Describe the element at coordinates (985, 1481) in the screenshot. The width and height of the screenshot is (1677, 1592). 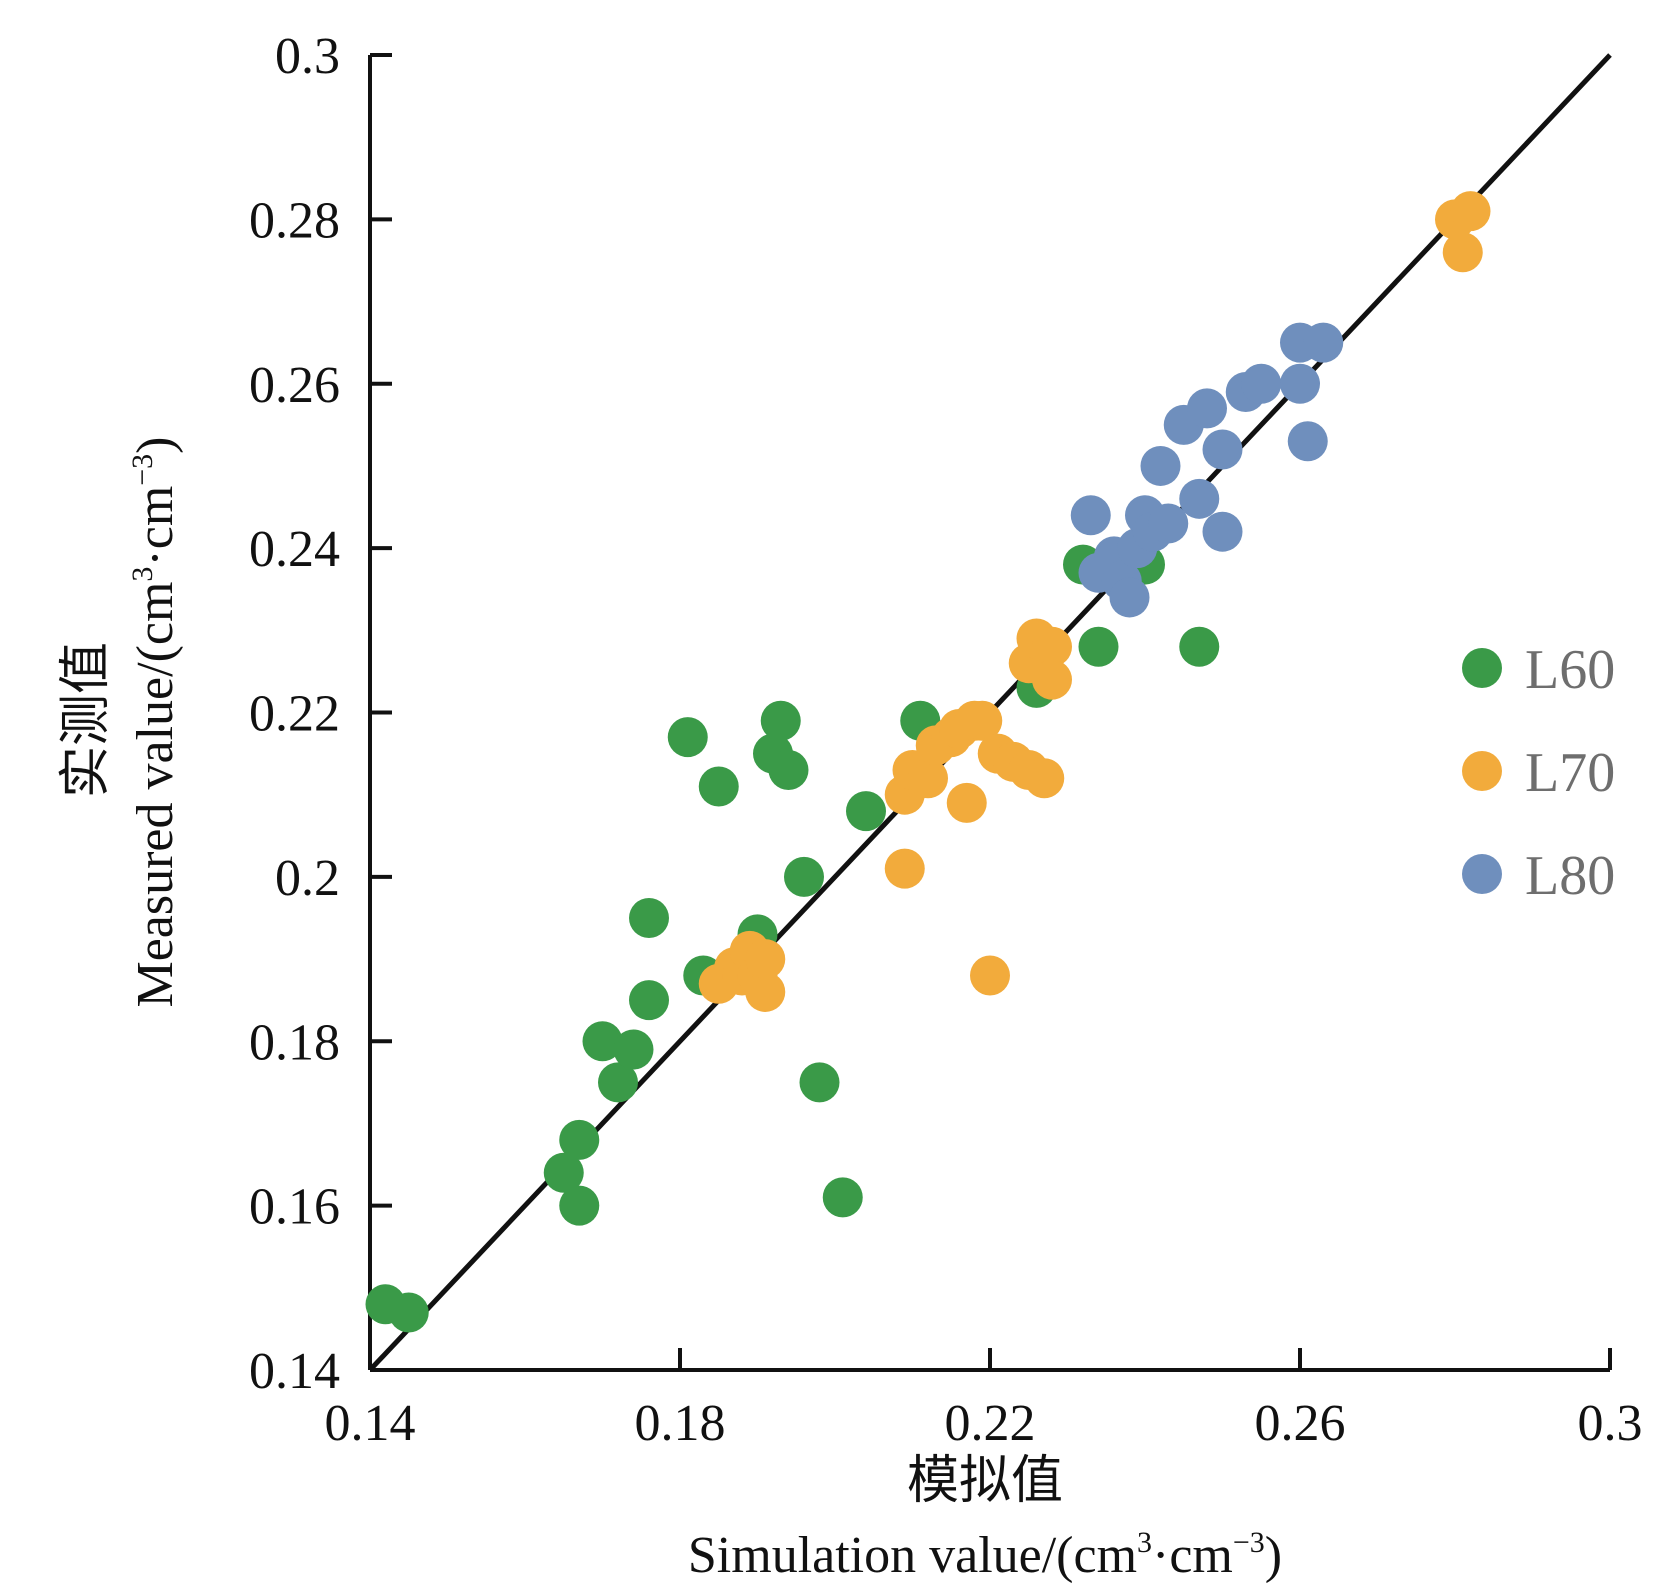
I see `x-axis-title-cn: 模拟值` at that location.